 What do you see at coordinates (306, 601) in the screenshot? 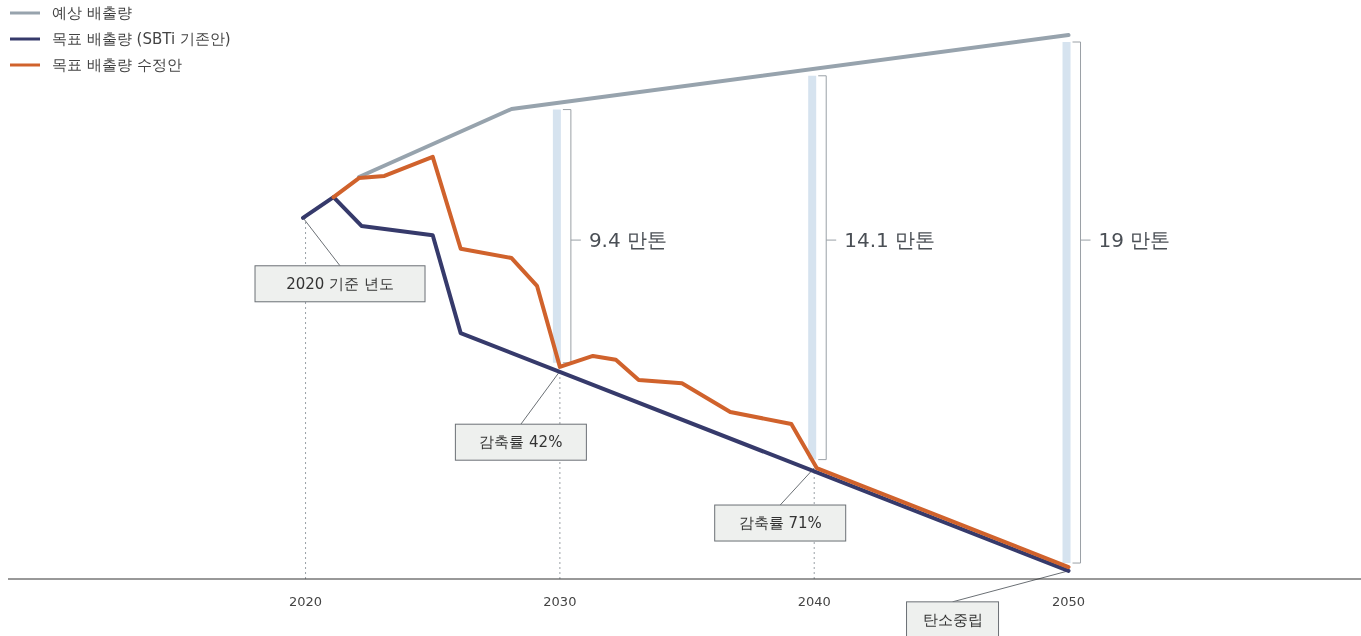
I see `x-tick-label: 2020` at bounding box center [306, 601].